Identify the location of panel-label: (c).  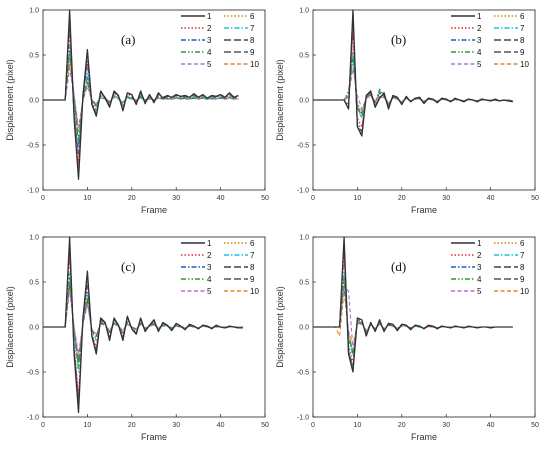
(128, 266).